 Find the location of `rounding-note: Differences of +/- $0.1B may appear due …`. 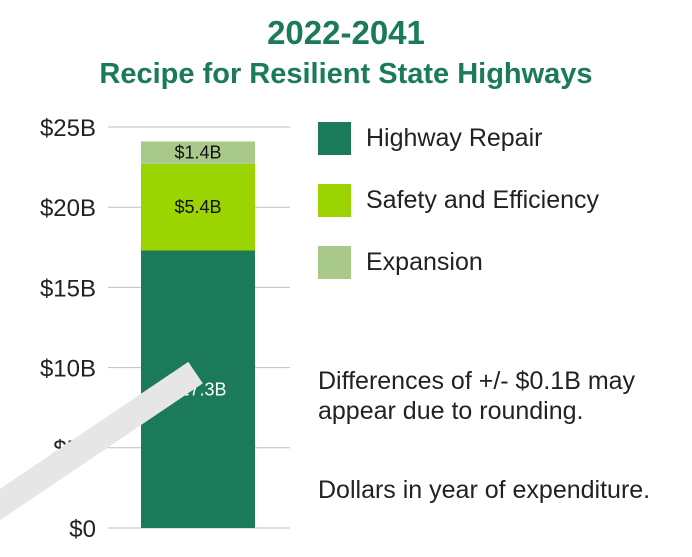

rounding-note: Differences of +/- $0.1B may appear due … is located at coordinates (477, 396).